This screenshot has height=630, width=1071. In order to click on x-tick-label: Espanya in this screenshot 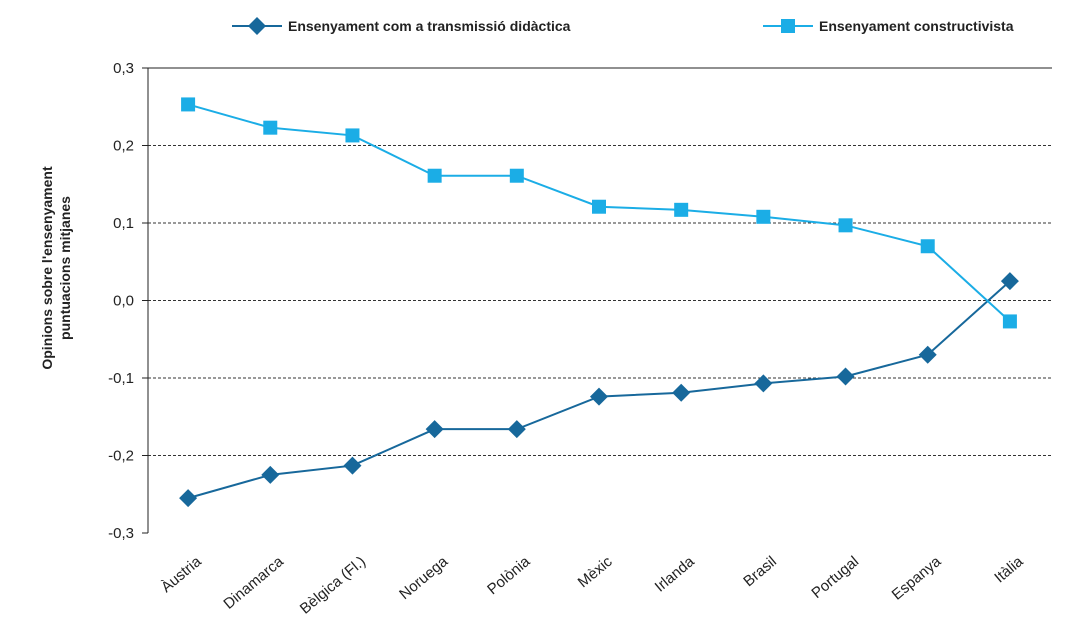, I will do `click(917, 578)`.